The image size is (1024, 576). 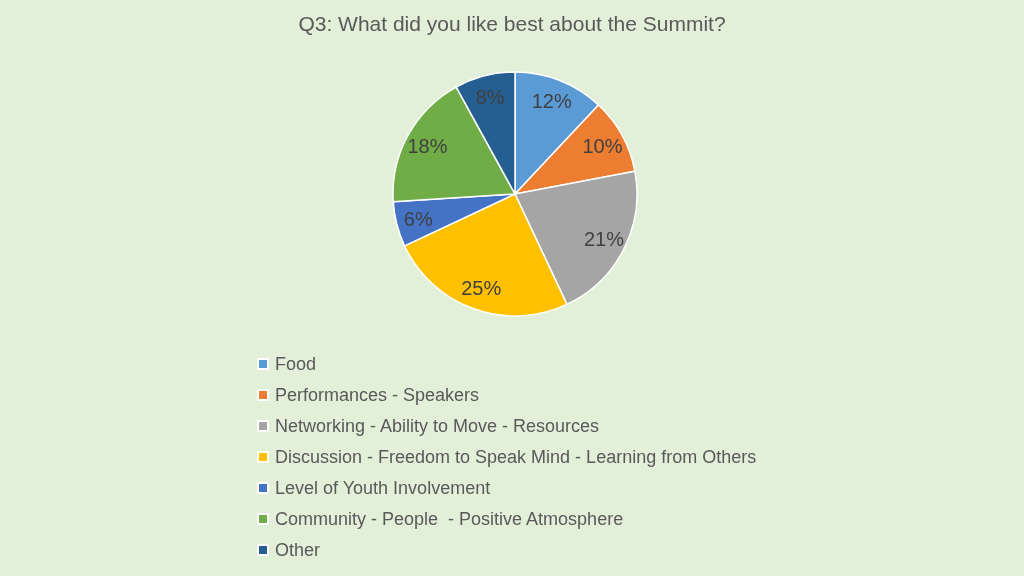 I want to click on data-label: 25%, so click(x=481, y=287).